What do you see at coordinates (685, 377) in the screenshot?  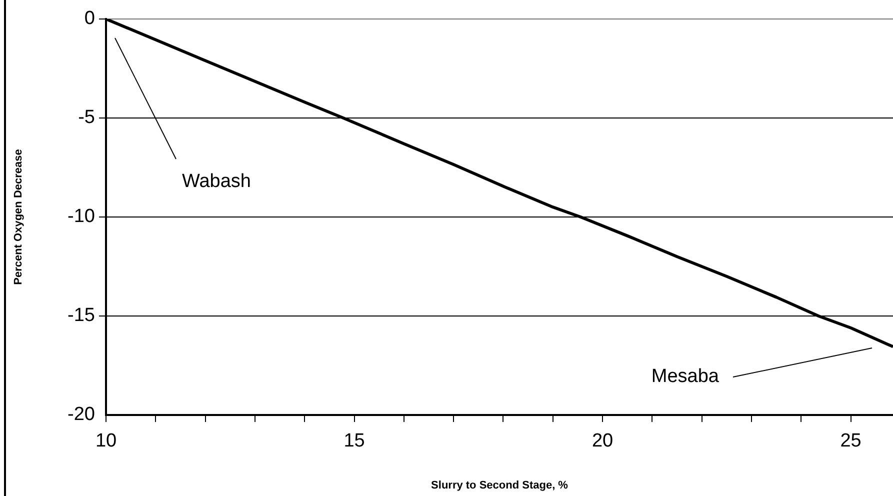 I see `annotation: Mesaba` at bounding box center [685, 377].